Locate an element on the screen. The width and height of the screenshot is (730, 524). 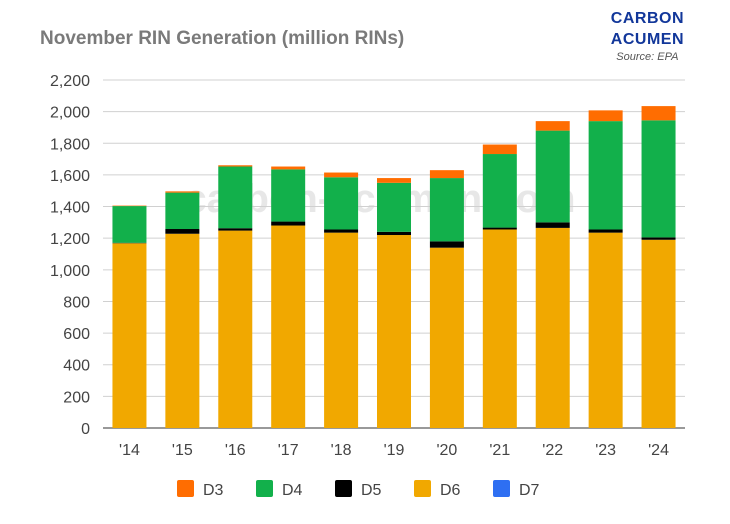
bar-d5-2023 is located at coordinates (605, 231).